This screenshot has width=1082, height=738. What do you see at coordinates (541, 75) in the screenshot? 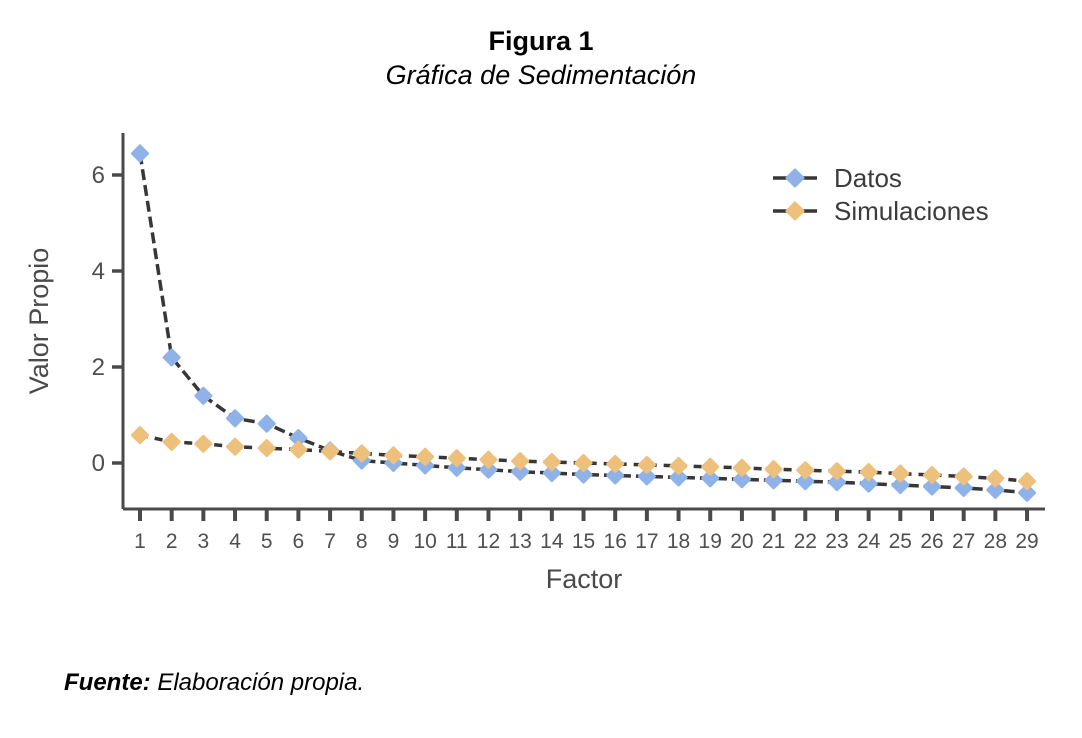
I see `figure-subtitle: Gráfica de Sedimentación` at bounding box center [541, 75].